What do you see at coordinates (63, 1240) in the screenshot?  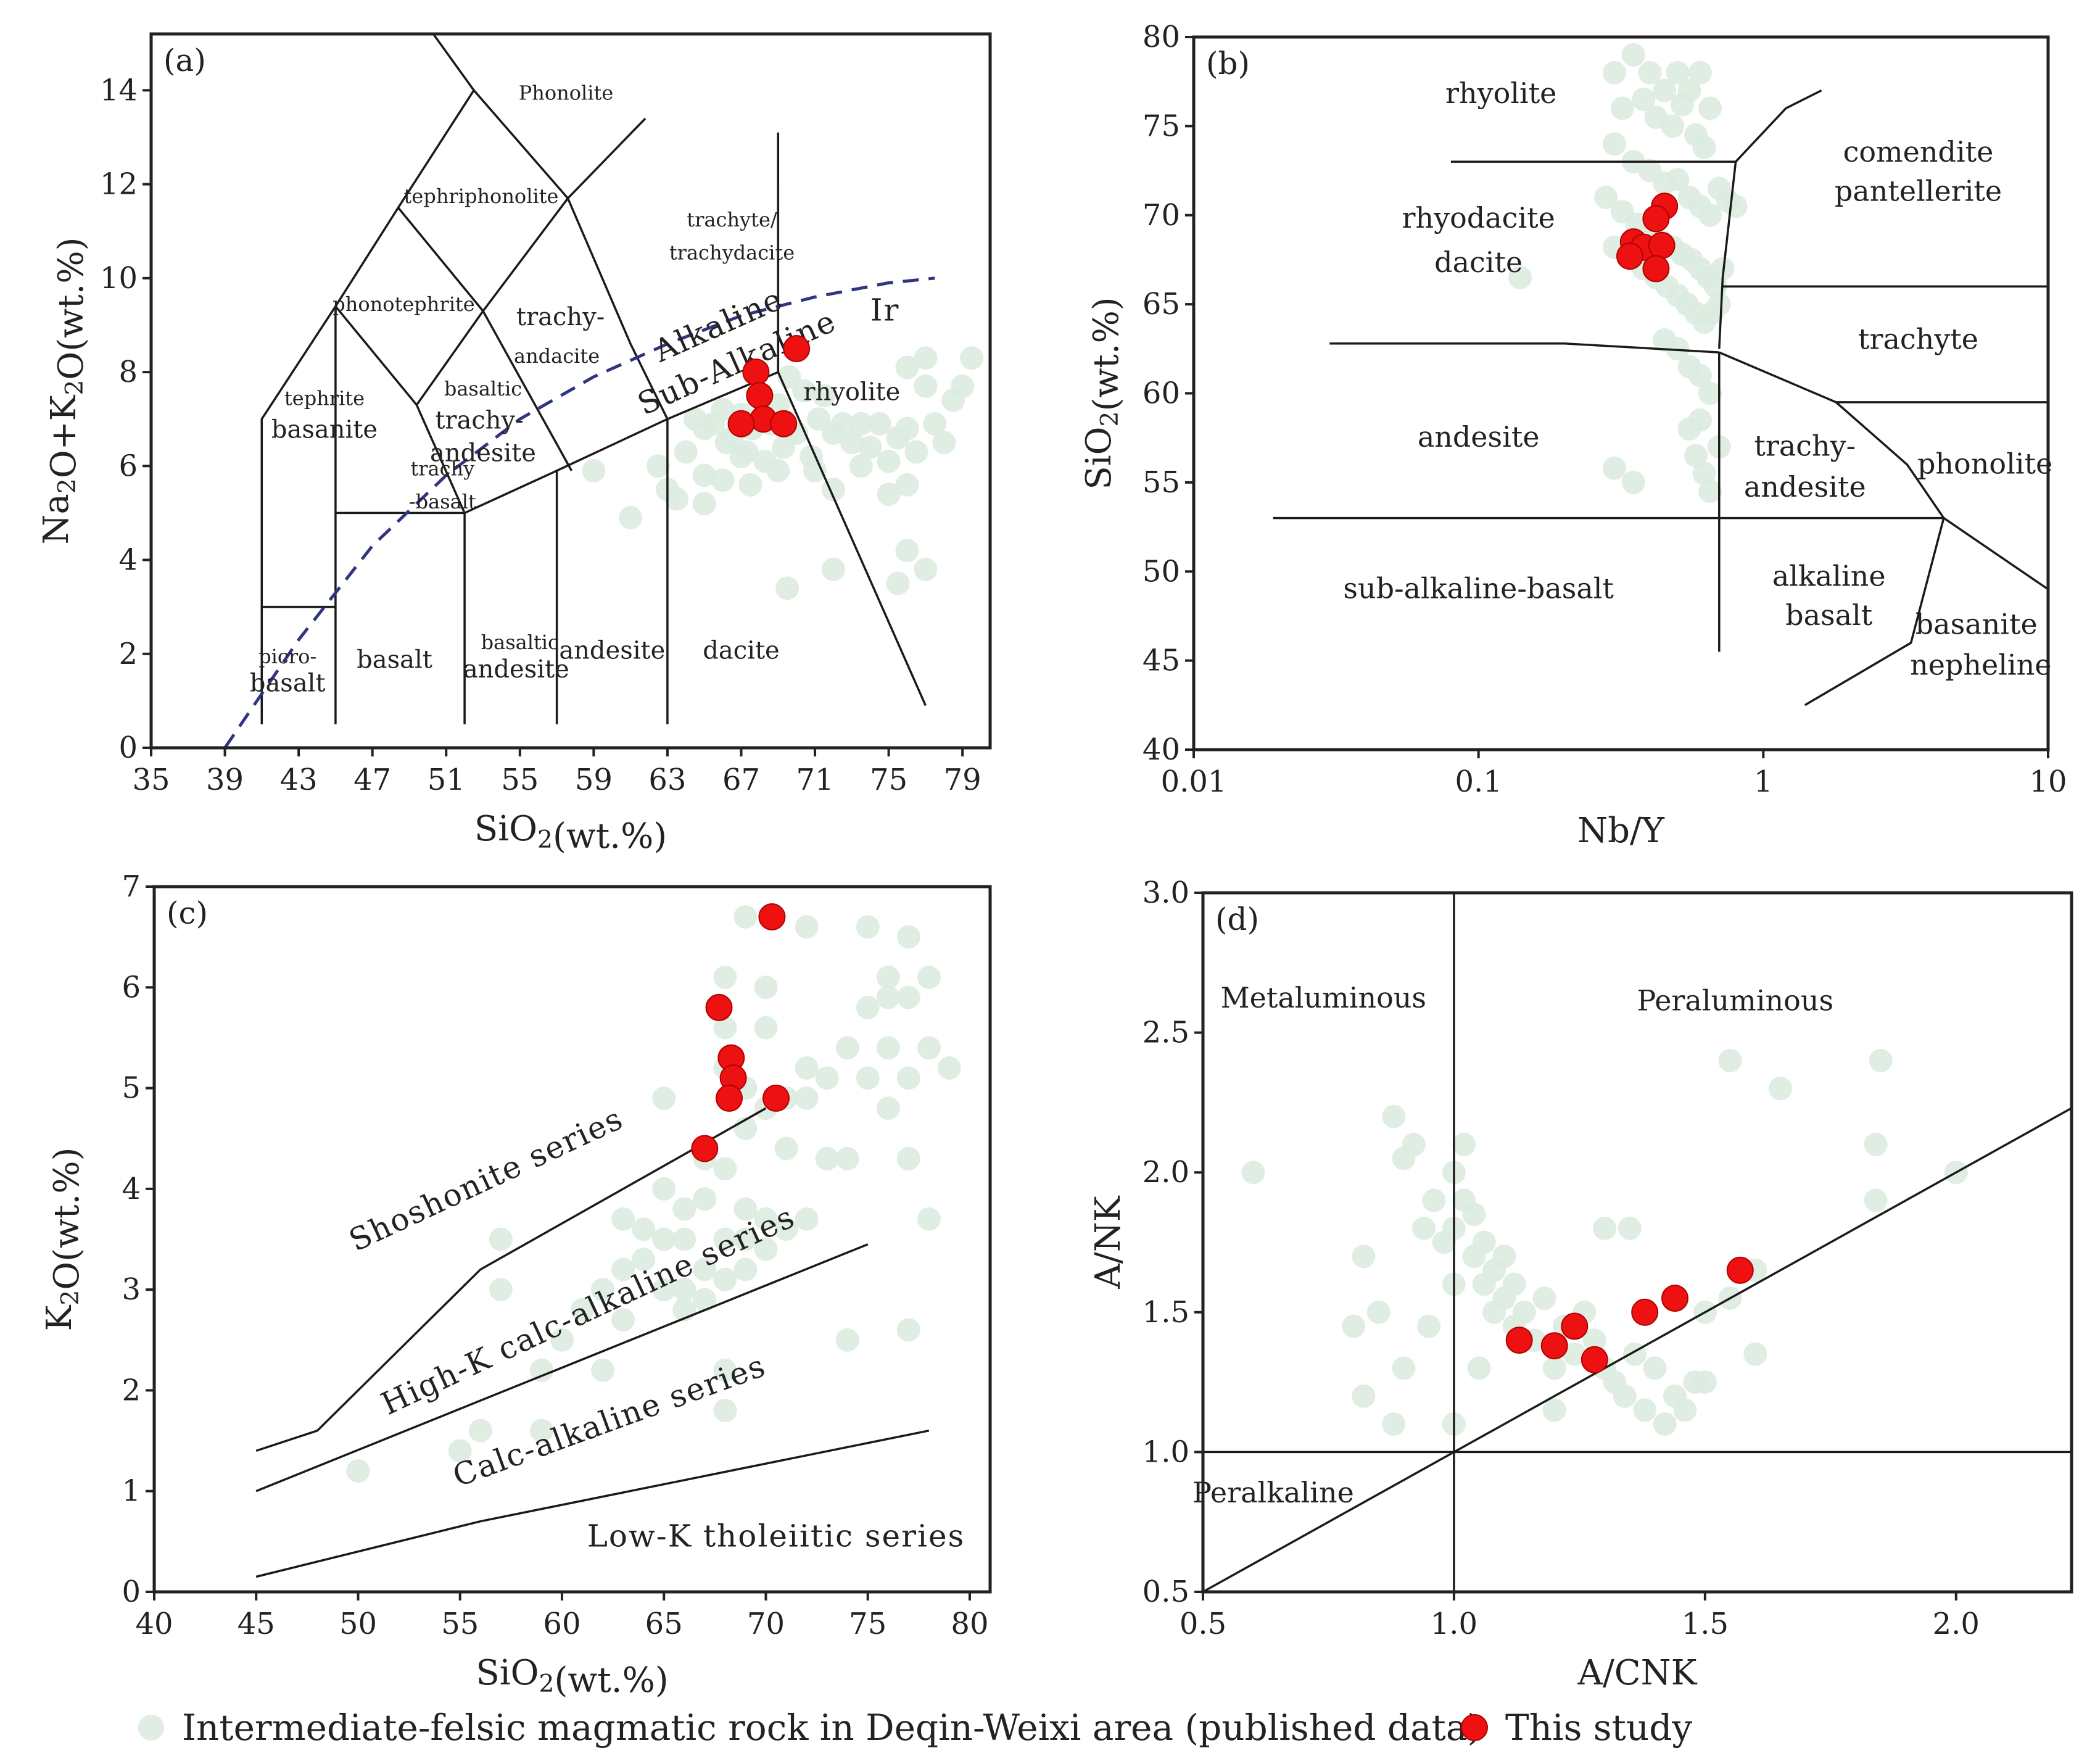 I see `y-axis-label: K2O(wt.%)` at bounding box center [63, 1240].